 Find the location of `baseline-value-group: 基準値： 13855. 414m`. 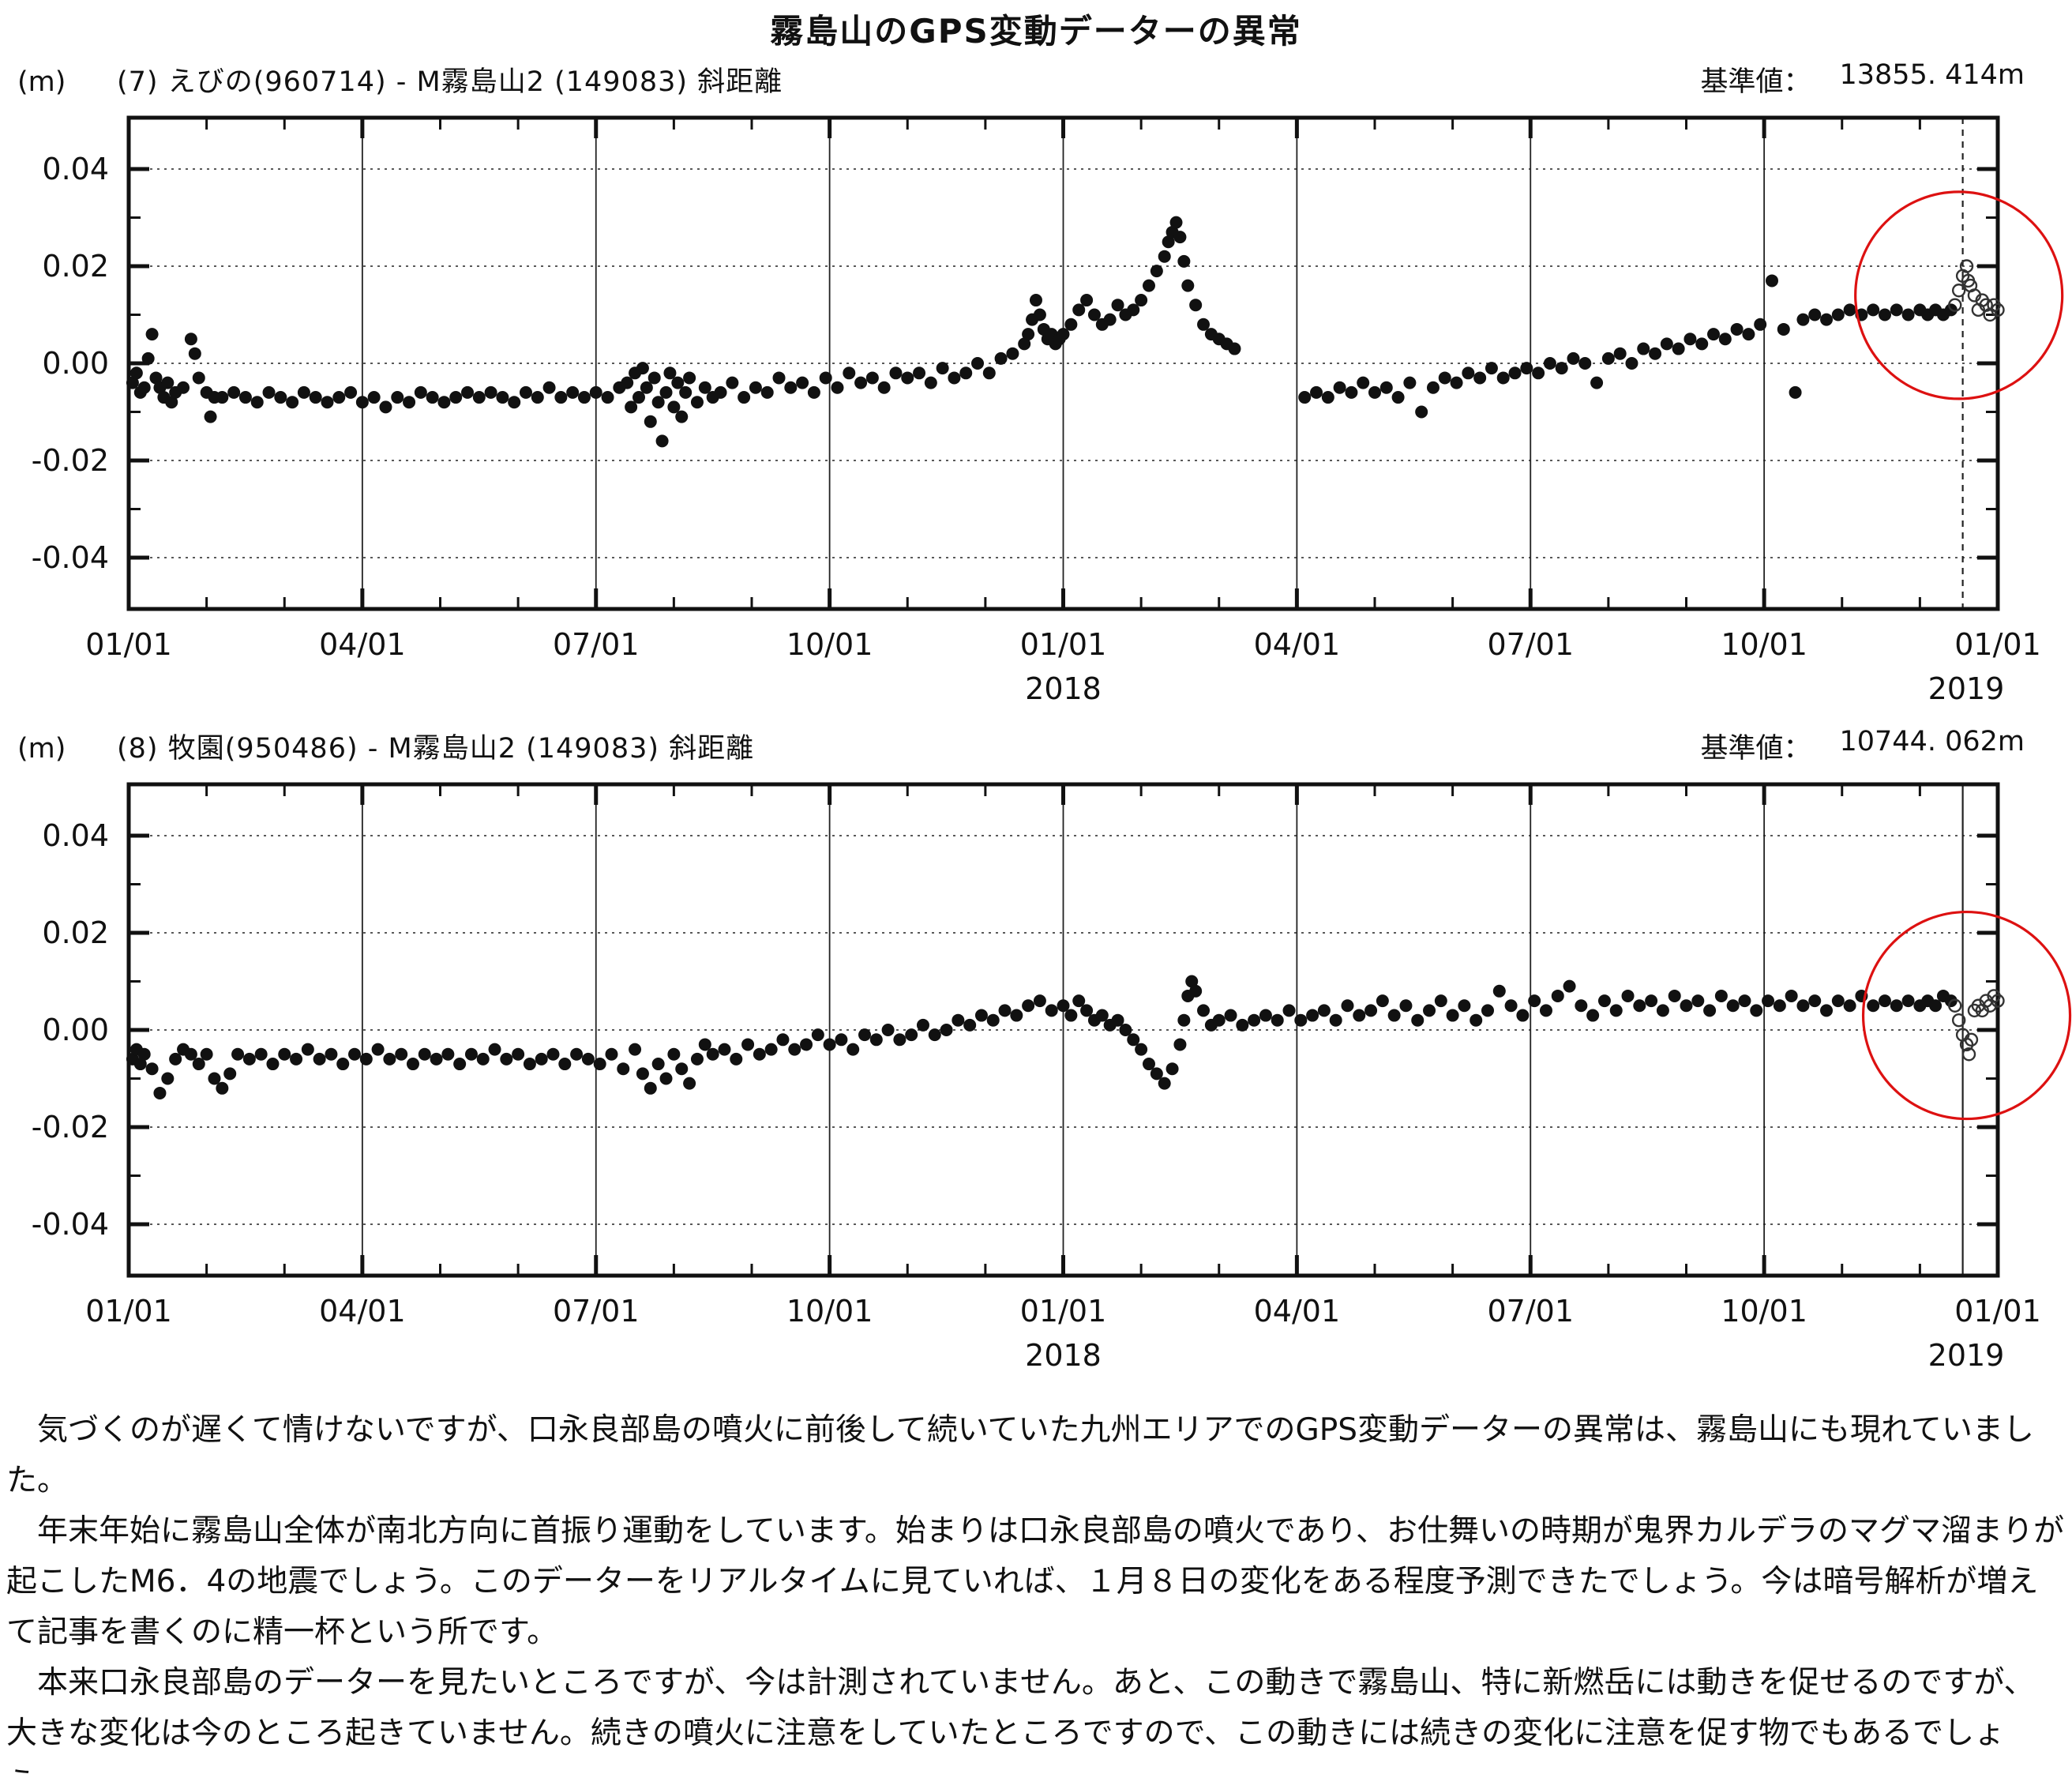

baseline-value-group: 基準値： 13855. 414m is located at coordinates (1886, 79).